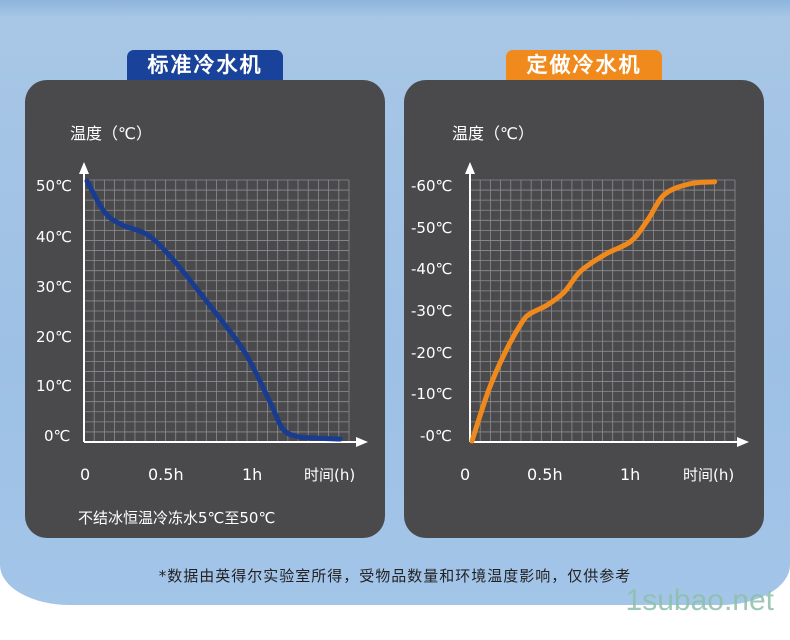 The image size is (790, 640). I want to click on left-y-axis-label: 温度（℃）, so click(111, 133).